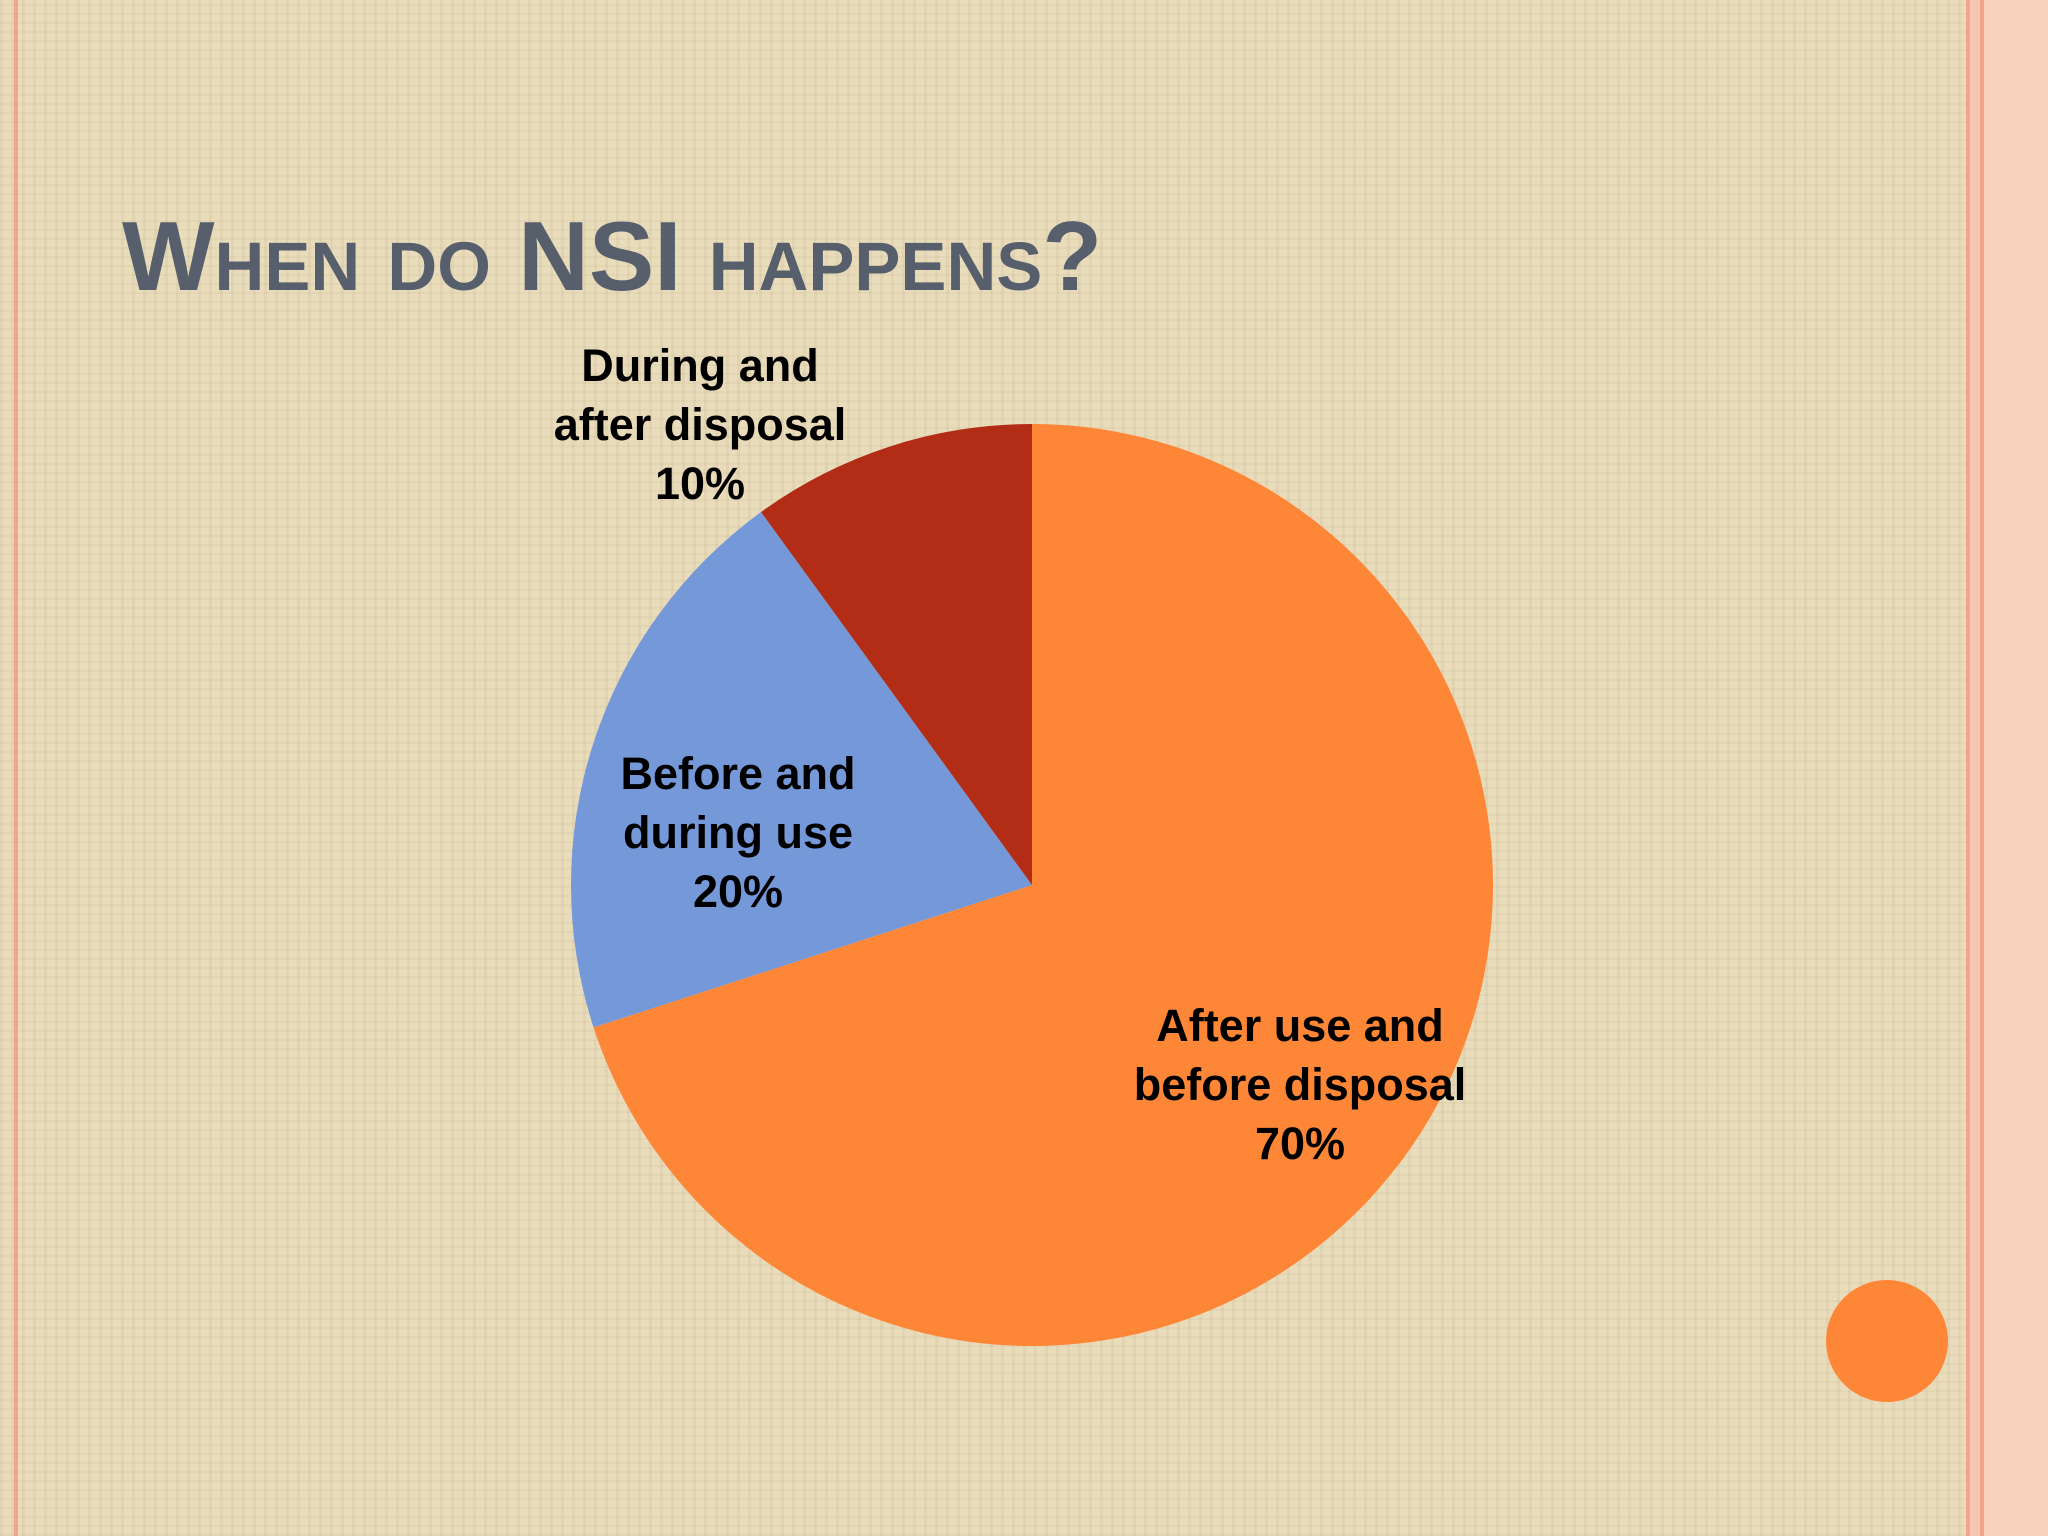  I want to click on data-label: Before and during use 20%, so click(738, 832).